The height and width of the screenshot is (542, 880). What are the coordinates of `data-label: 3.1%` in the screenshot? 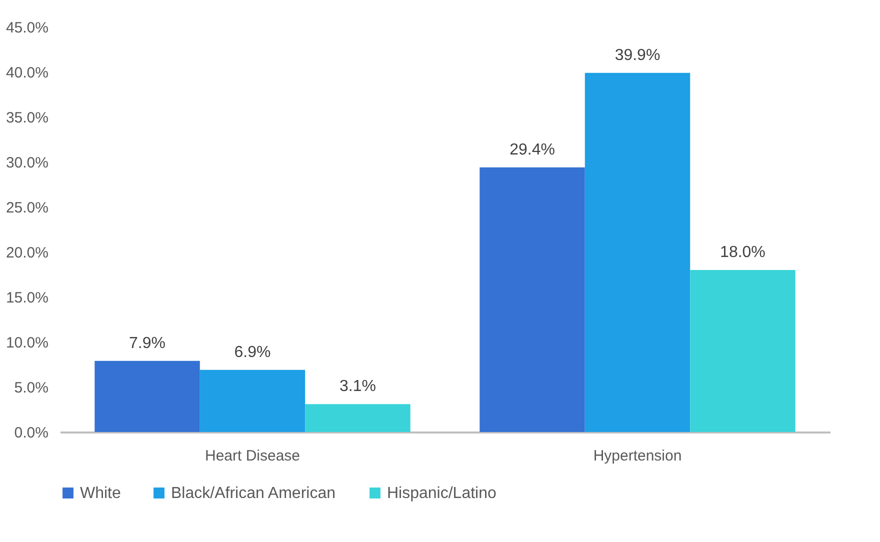 It's located at (358, 387).